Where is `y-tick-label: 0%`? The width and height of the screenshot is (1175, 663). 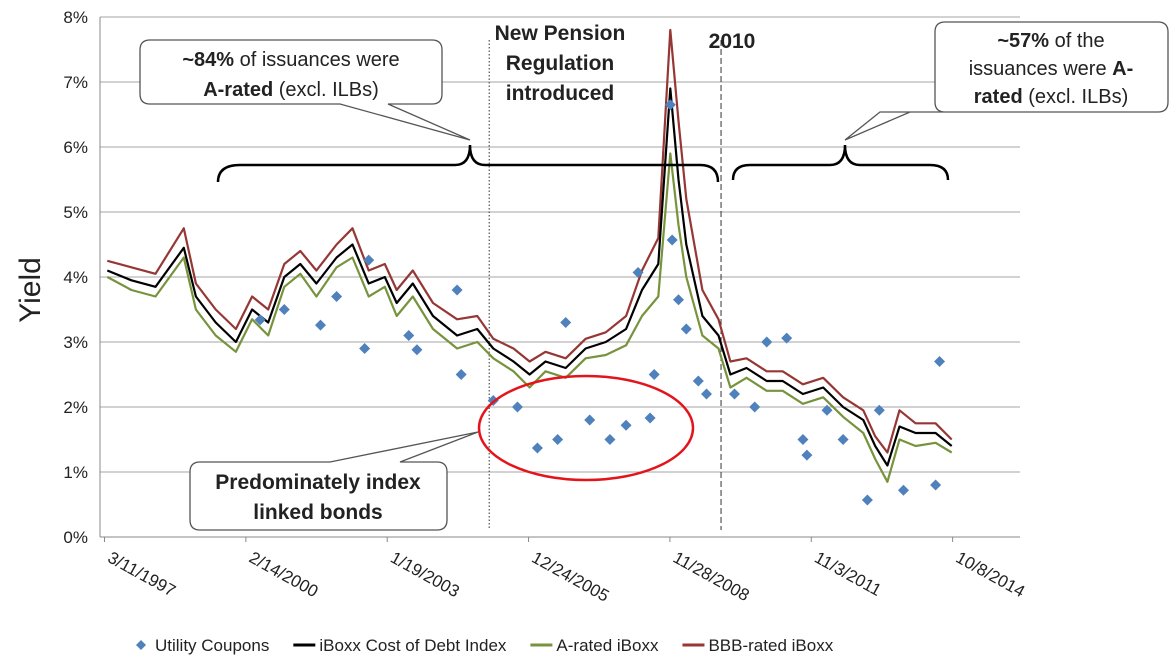 y-tick-label: 0% is located at coordinates (75, 537).